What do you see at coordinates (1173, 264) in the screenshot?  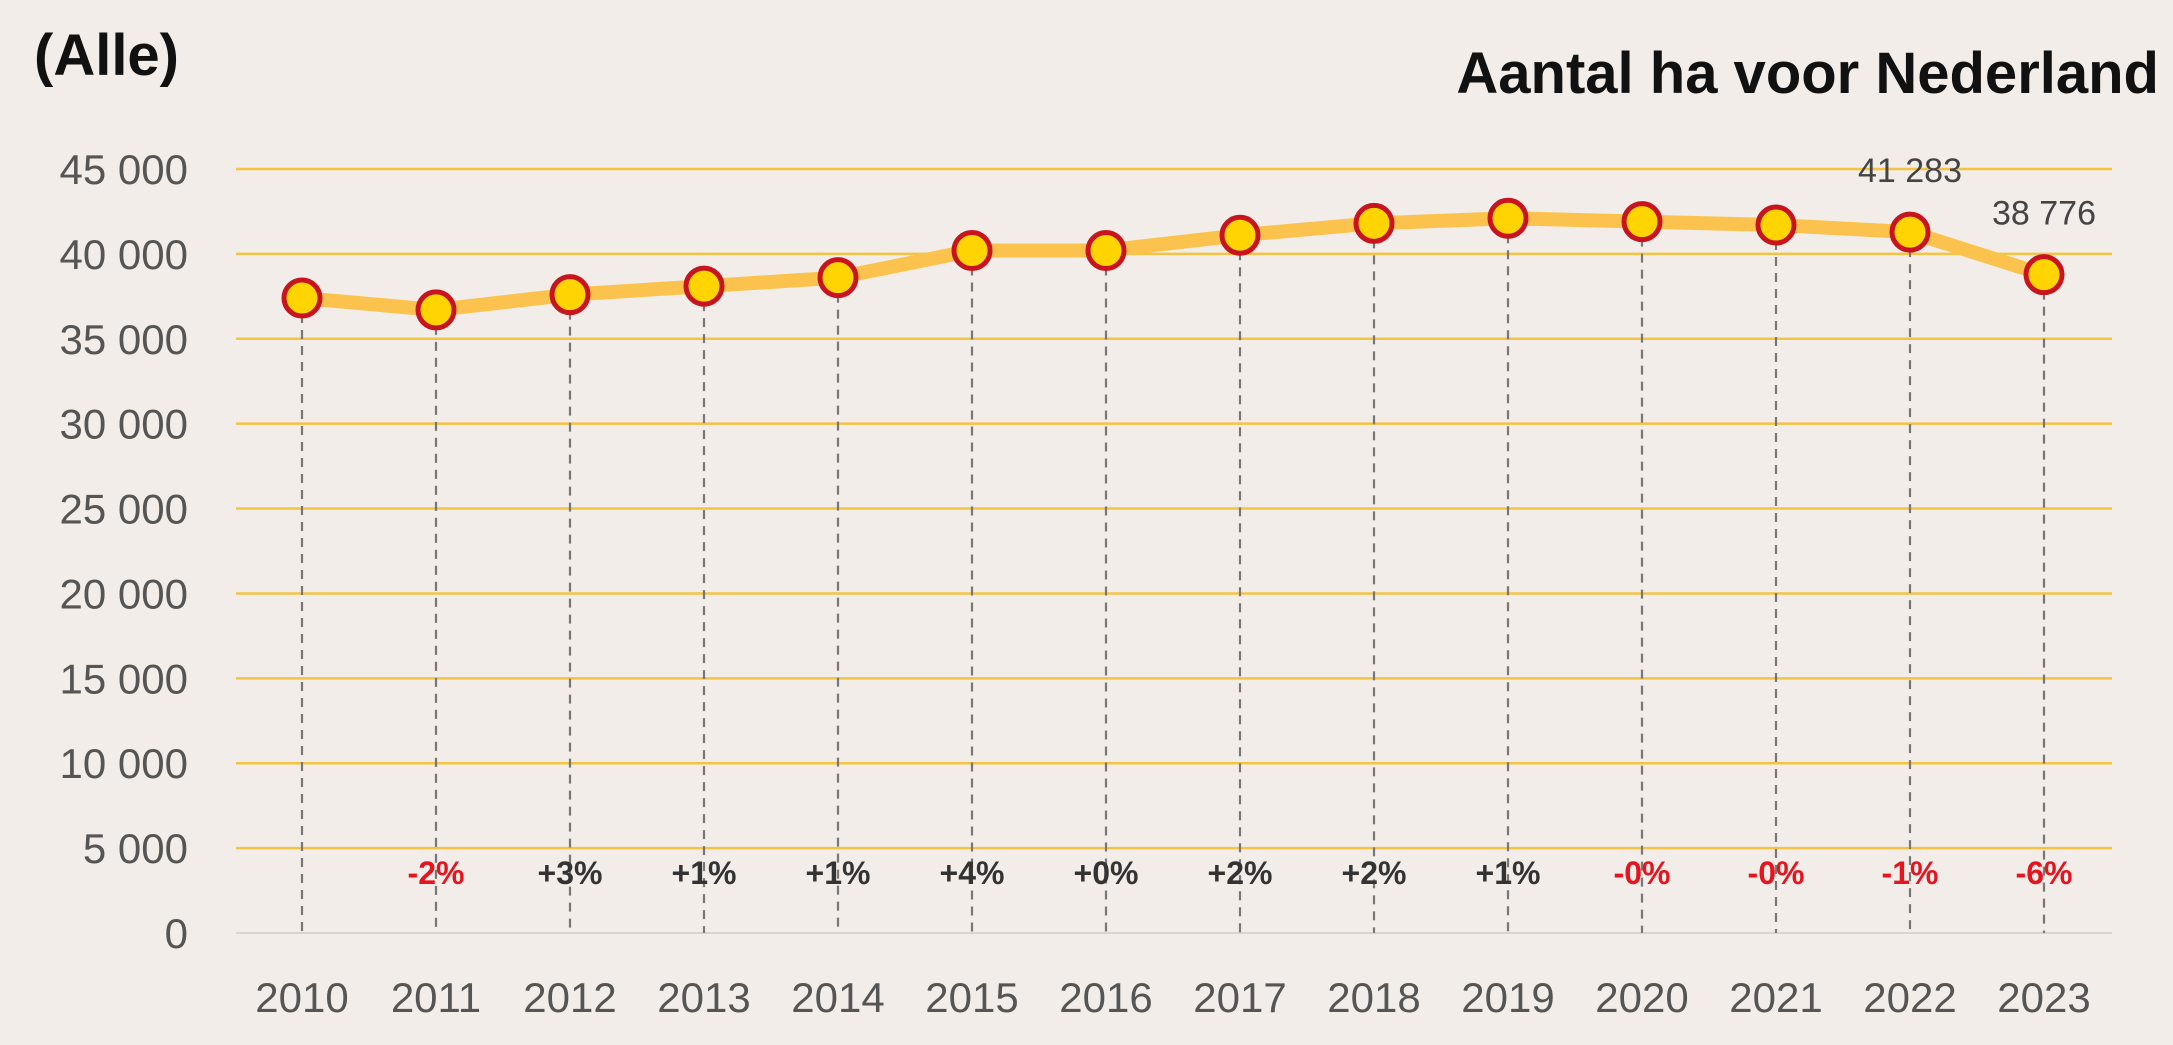 I see `series-line` at bounding box center [1173, 264].